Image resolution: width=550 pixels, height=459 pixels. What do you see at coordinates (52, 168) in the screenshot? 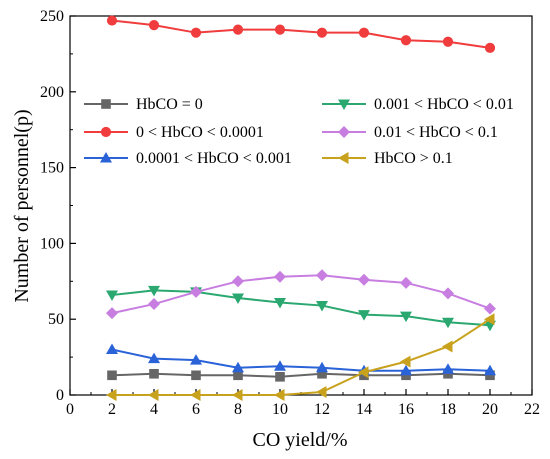
I see `y-tick-label: 150` at bounding box center [52, 168].